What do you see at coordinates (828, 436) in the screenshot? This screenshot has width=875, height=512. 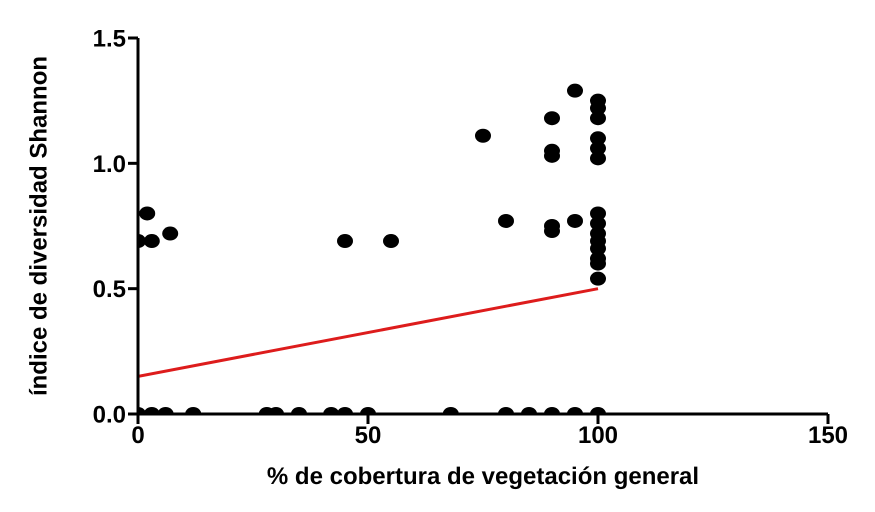 I see `x-tick-label: 150` at bounding box center [828, 436].